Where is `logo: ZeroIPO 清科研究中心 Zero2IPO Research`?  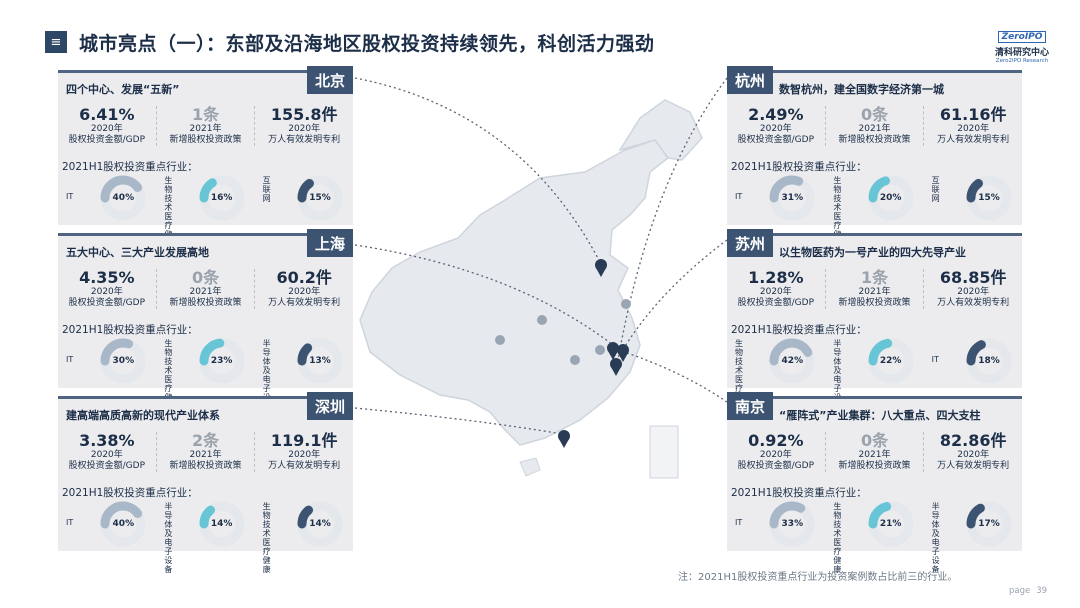
logo: ZeroIPO 清科研究中心 Zero2IPO Research is located at coordinates (1022, 44).